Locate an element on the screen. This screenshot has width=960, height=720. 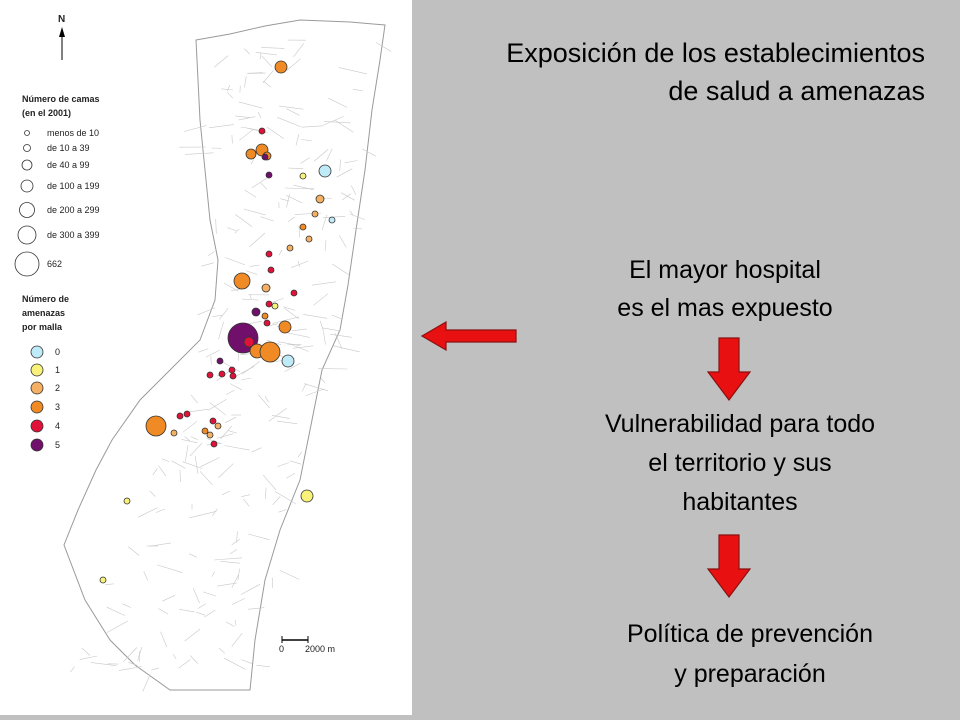
title-line-1: Exposición de los establecimientos is located at coordinates (715, 53).